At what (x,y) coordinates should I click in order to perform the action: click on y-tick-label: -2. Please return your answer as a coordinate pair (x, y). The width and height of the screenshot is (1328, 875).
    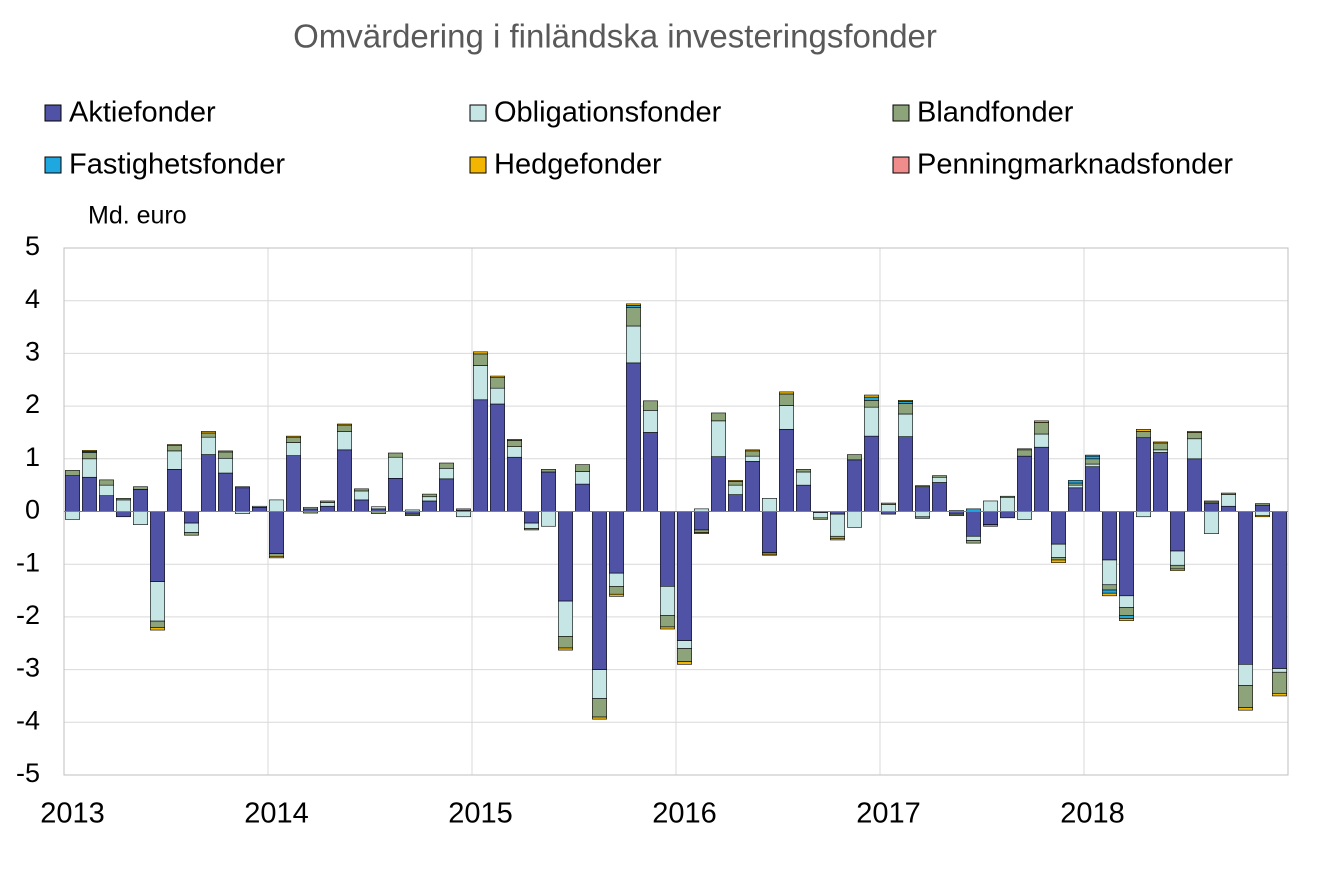
    Looking at the image, I should click on (28, 615).